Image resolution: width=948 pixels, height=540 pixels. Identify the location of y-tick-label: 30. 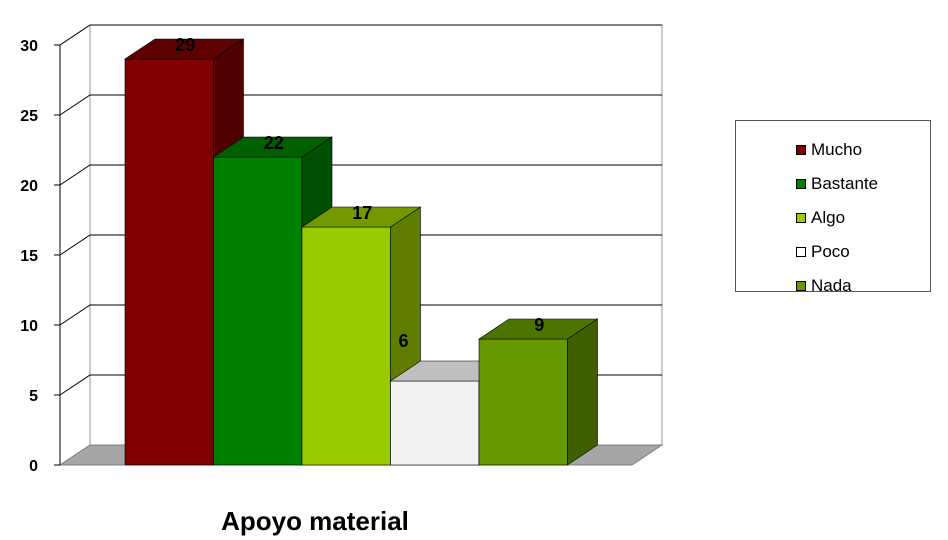
(29, 46).